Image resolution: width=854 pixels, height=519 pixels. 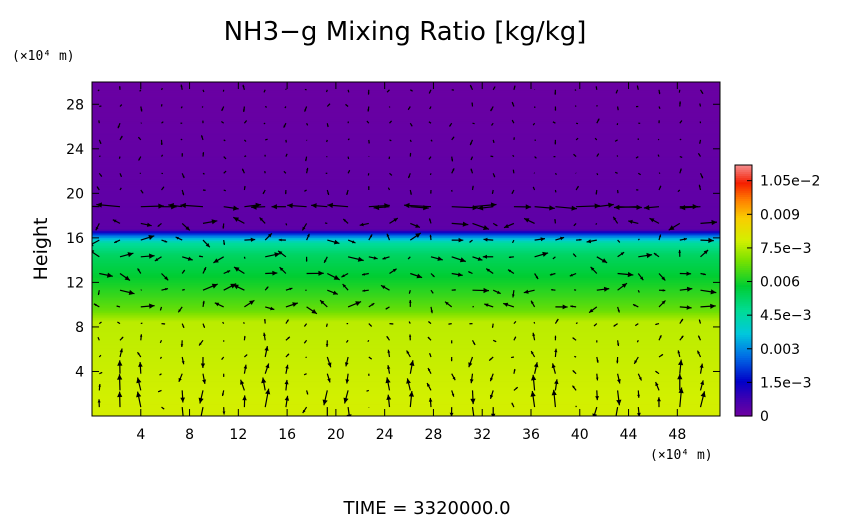 What do you see at coordinates (434, 435) in the screenshot?
I see `x-tick-label: 28` at bounding box center [434, 435].